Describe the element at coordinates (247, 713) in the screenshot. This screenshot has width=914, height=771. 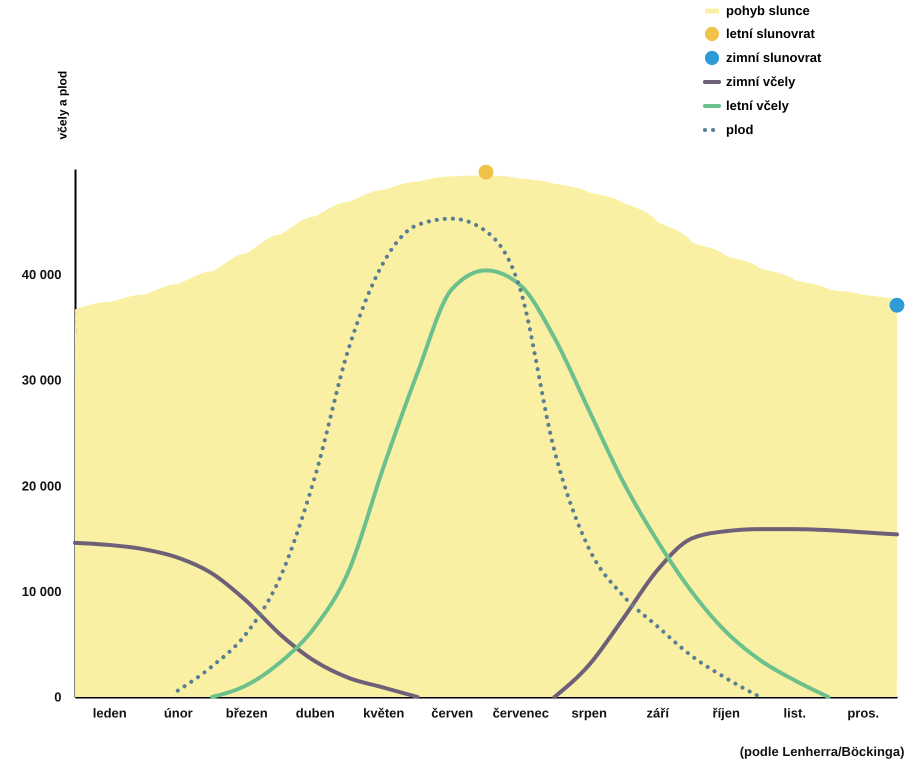
I see `x-tick-label: březen` at that location.